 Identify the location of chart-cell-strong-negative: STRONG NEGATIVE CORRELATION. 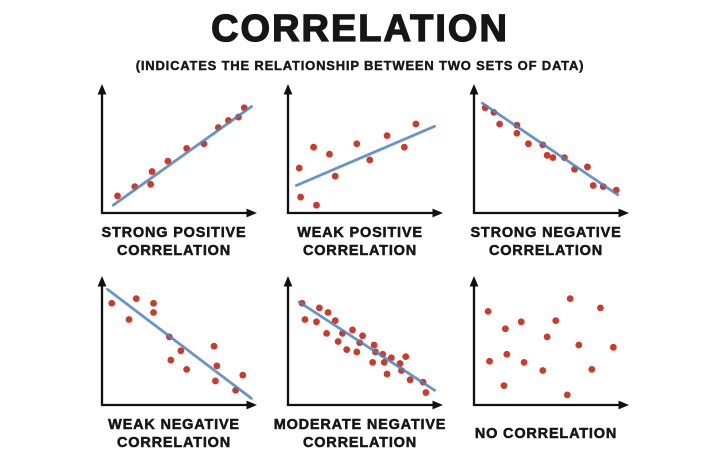
(546, 172).